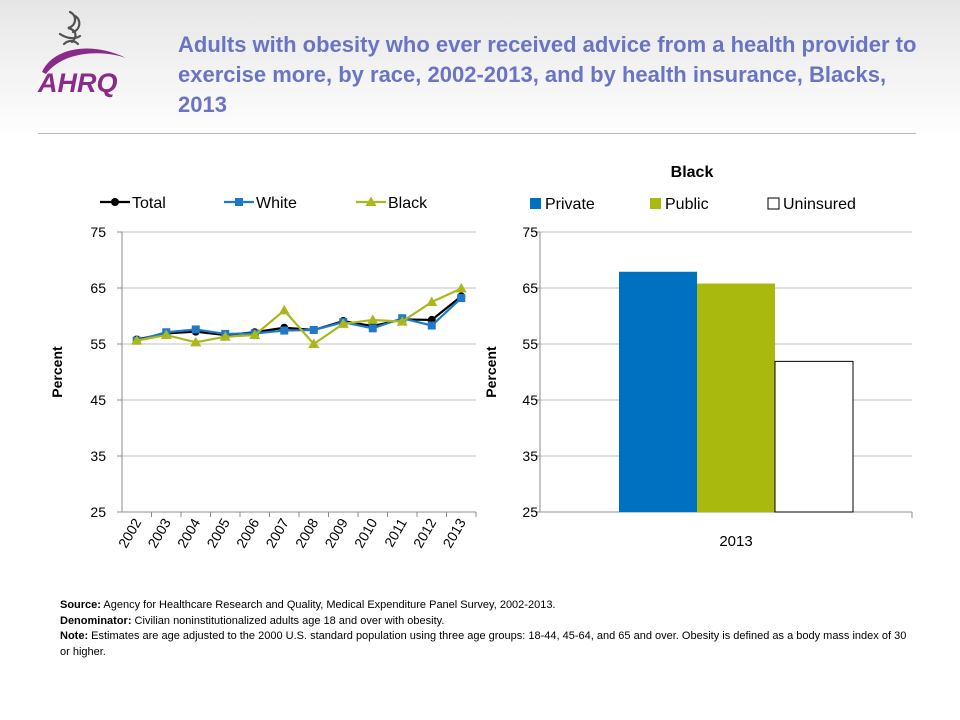 This screenshot has width=960, height=720. What do you see at coordinates (276, 203) in the screenshot?
I see `legend-label-white: White` at bounding box center [276, 203].